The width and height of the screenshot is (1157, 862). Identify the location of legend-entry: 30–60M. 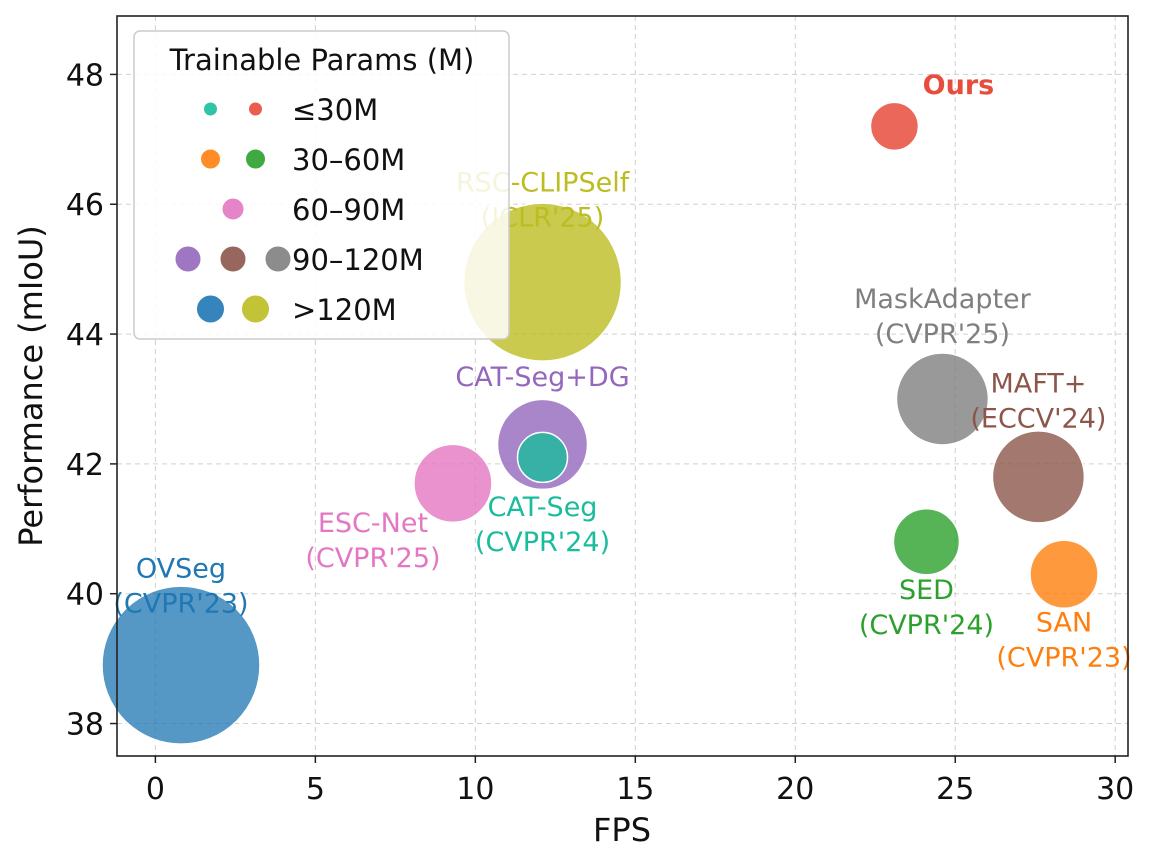
(302, 160).